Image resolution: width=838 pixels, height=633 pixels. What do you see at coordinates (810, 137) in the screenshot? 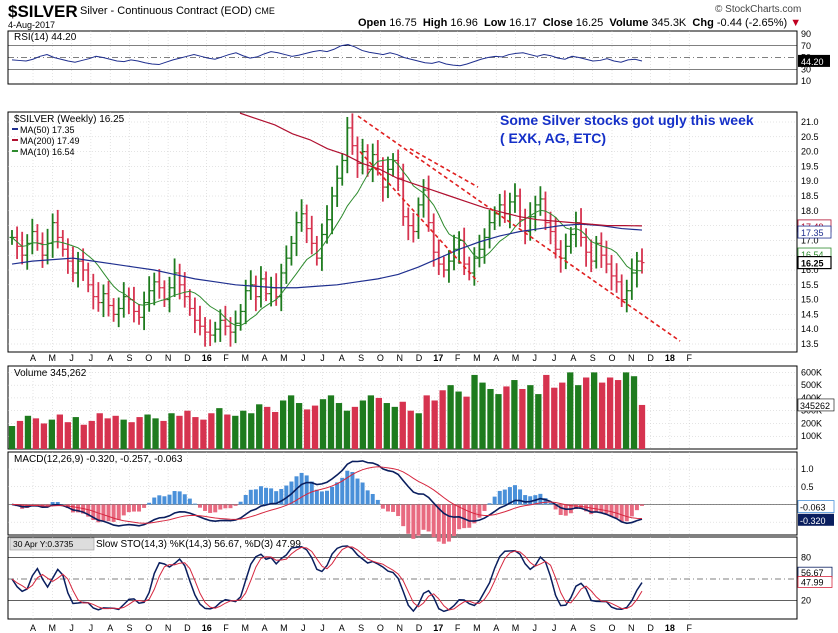
I see `price-tick-label: 20.5` at bounding box center [810, 137].